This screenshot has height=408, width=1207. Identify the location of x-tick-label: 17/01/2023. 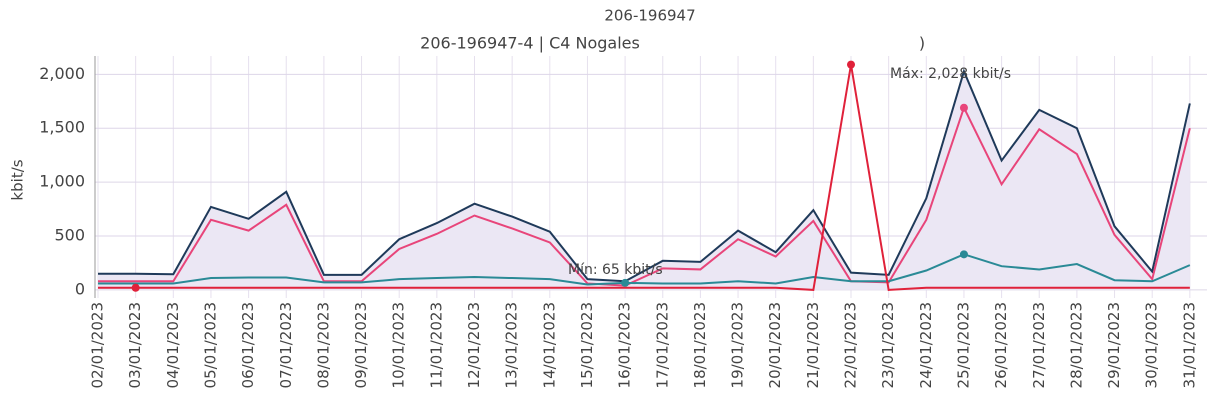
(662, 345).